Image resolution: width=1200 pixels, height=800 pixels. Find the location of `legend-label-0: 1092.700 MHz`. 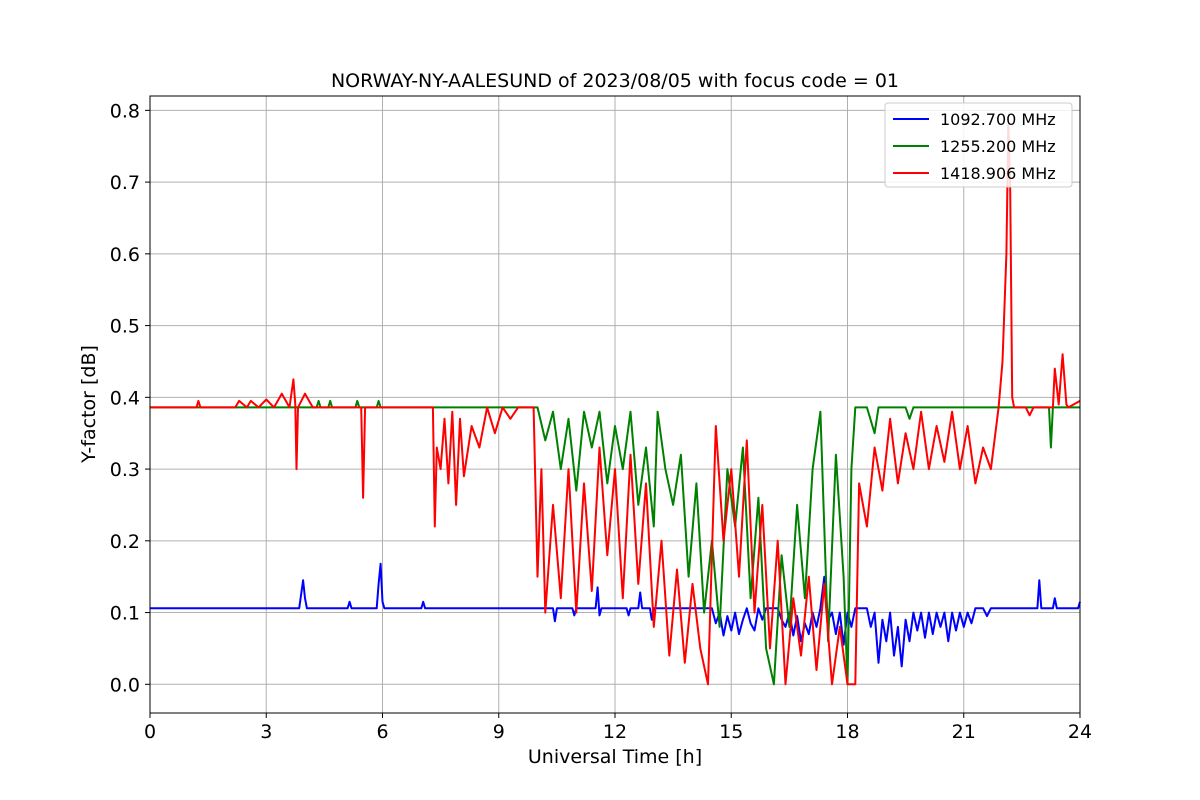

legend-label-0: 1092.700 MHz is located at coordinates (998, 119).